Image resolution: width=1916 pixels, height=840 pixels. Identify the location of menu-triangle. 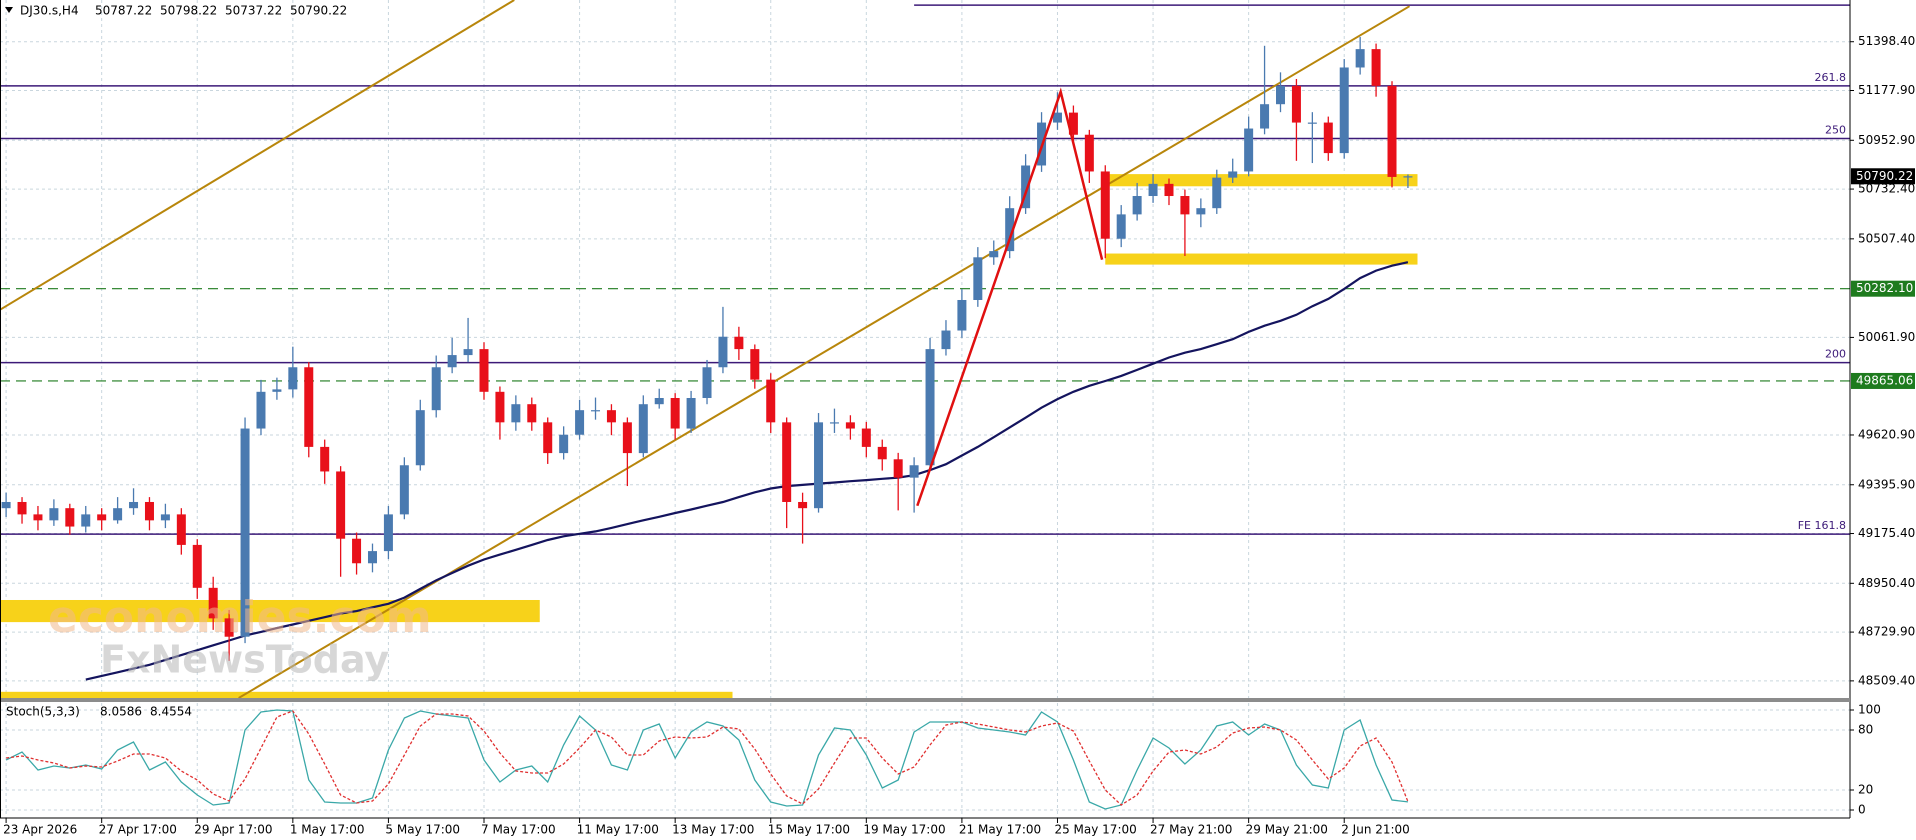
(9, 10).